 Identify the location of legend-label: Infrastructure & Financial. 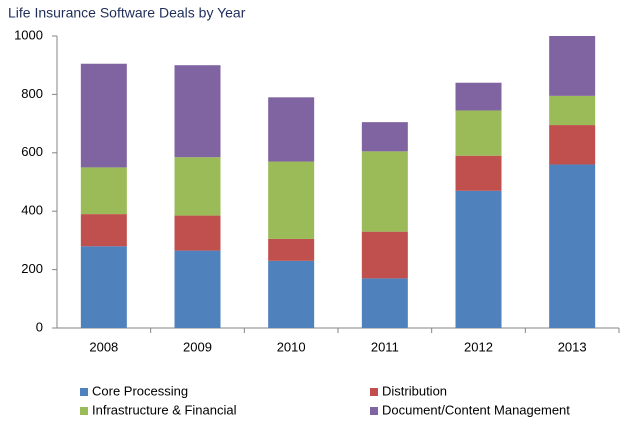
(164, 409).